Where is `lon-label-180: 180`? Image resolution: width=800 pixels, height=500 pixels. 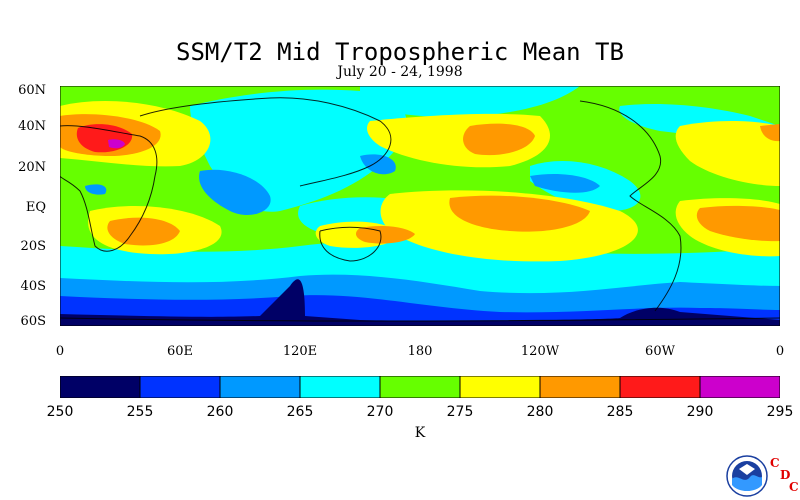
lon-label-180: 180 is located at coordinates (420, 351).